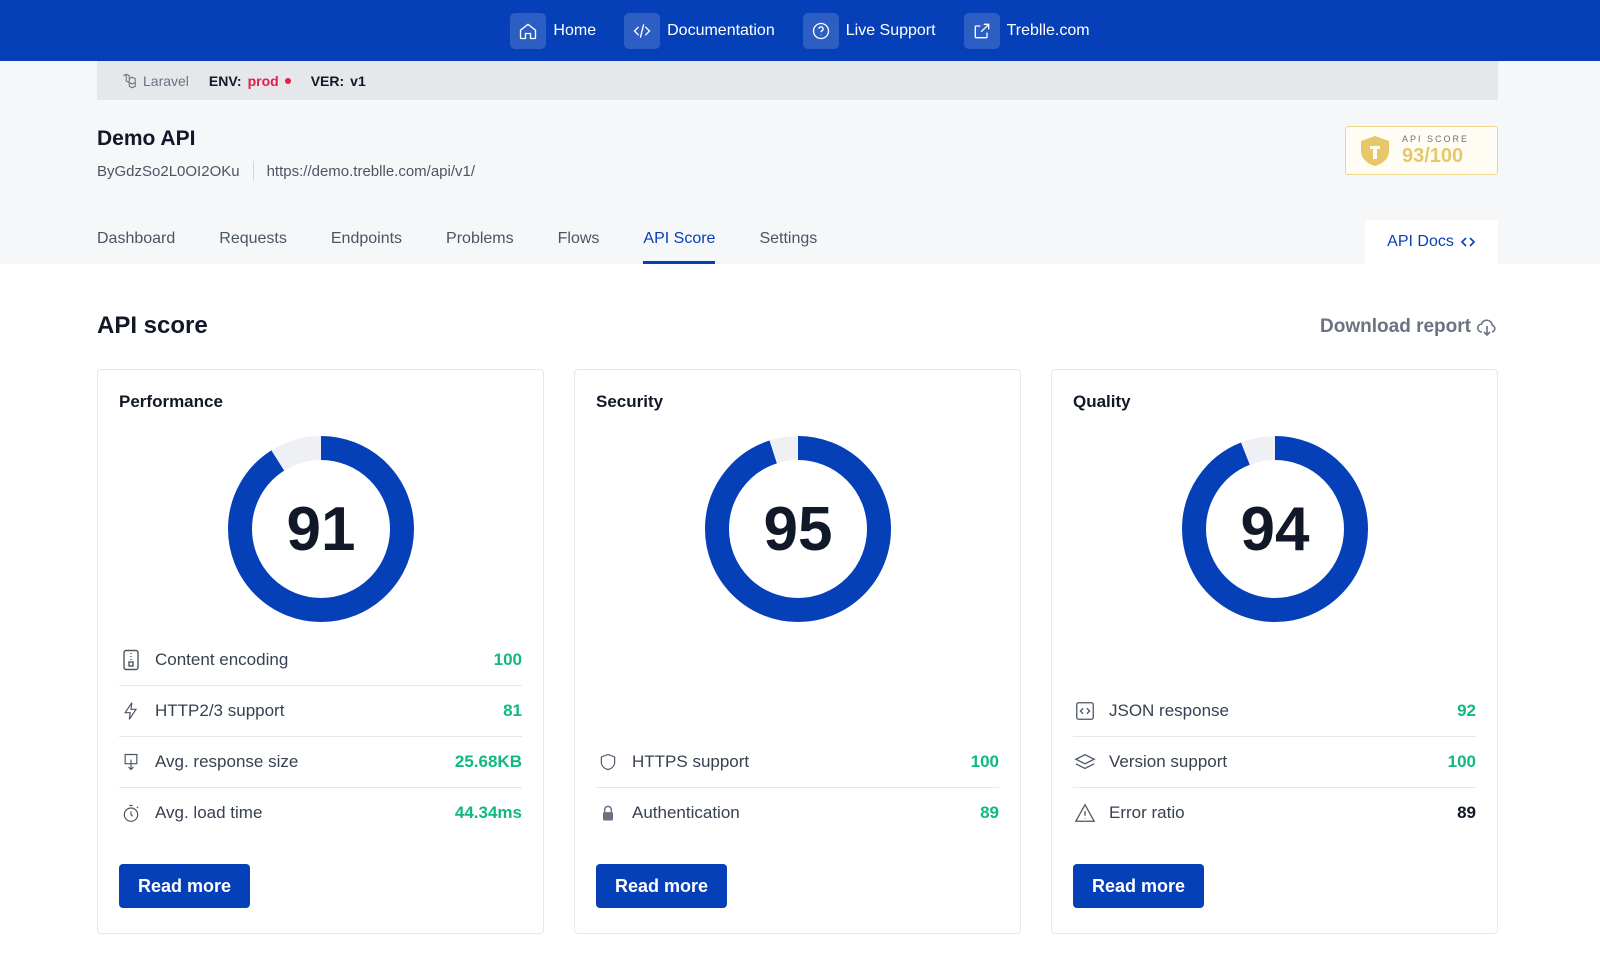 This screenshot has height=962, width=1600. I want to click on score-value: 95, so click(798, 529).